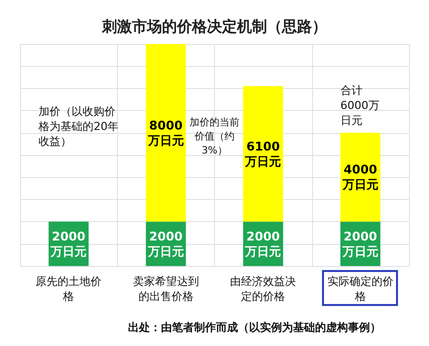 The height and width of the screenshot is (346, 429). Describe the element at coordinates (263, 289) in the screenshot. I see `x-tick-label: 由经济效益决定的价格` at that location.